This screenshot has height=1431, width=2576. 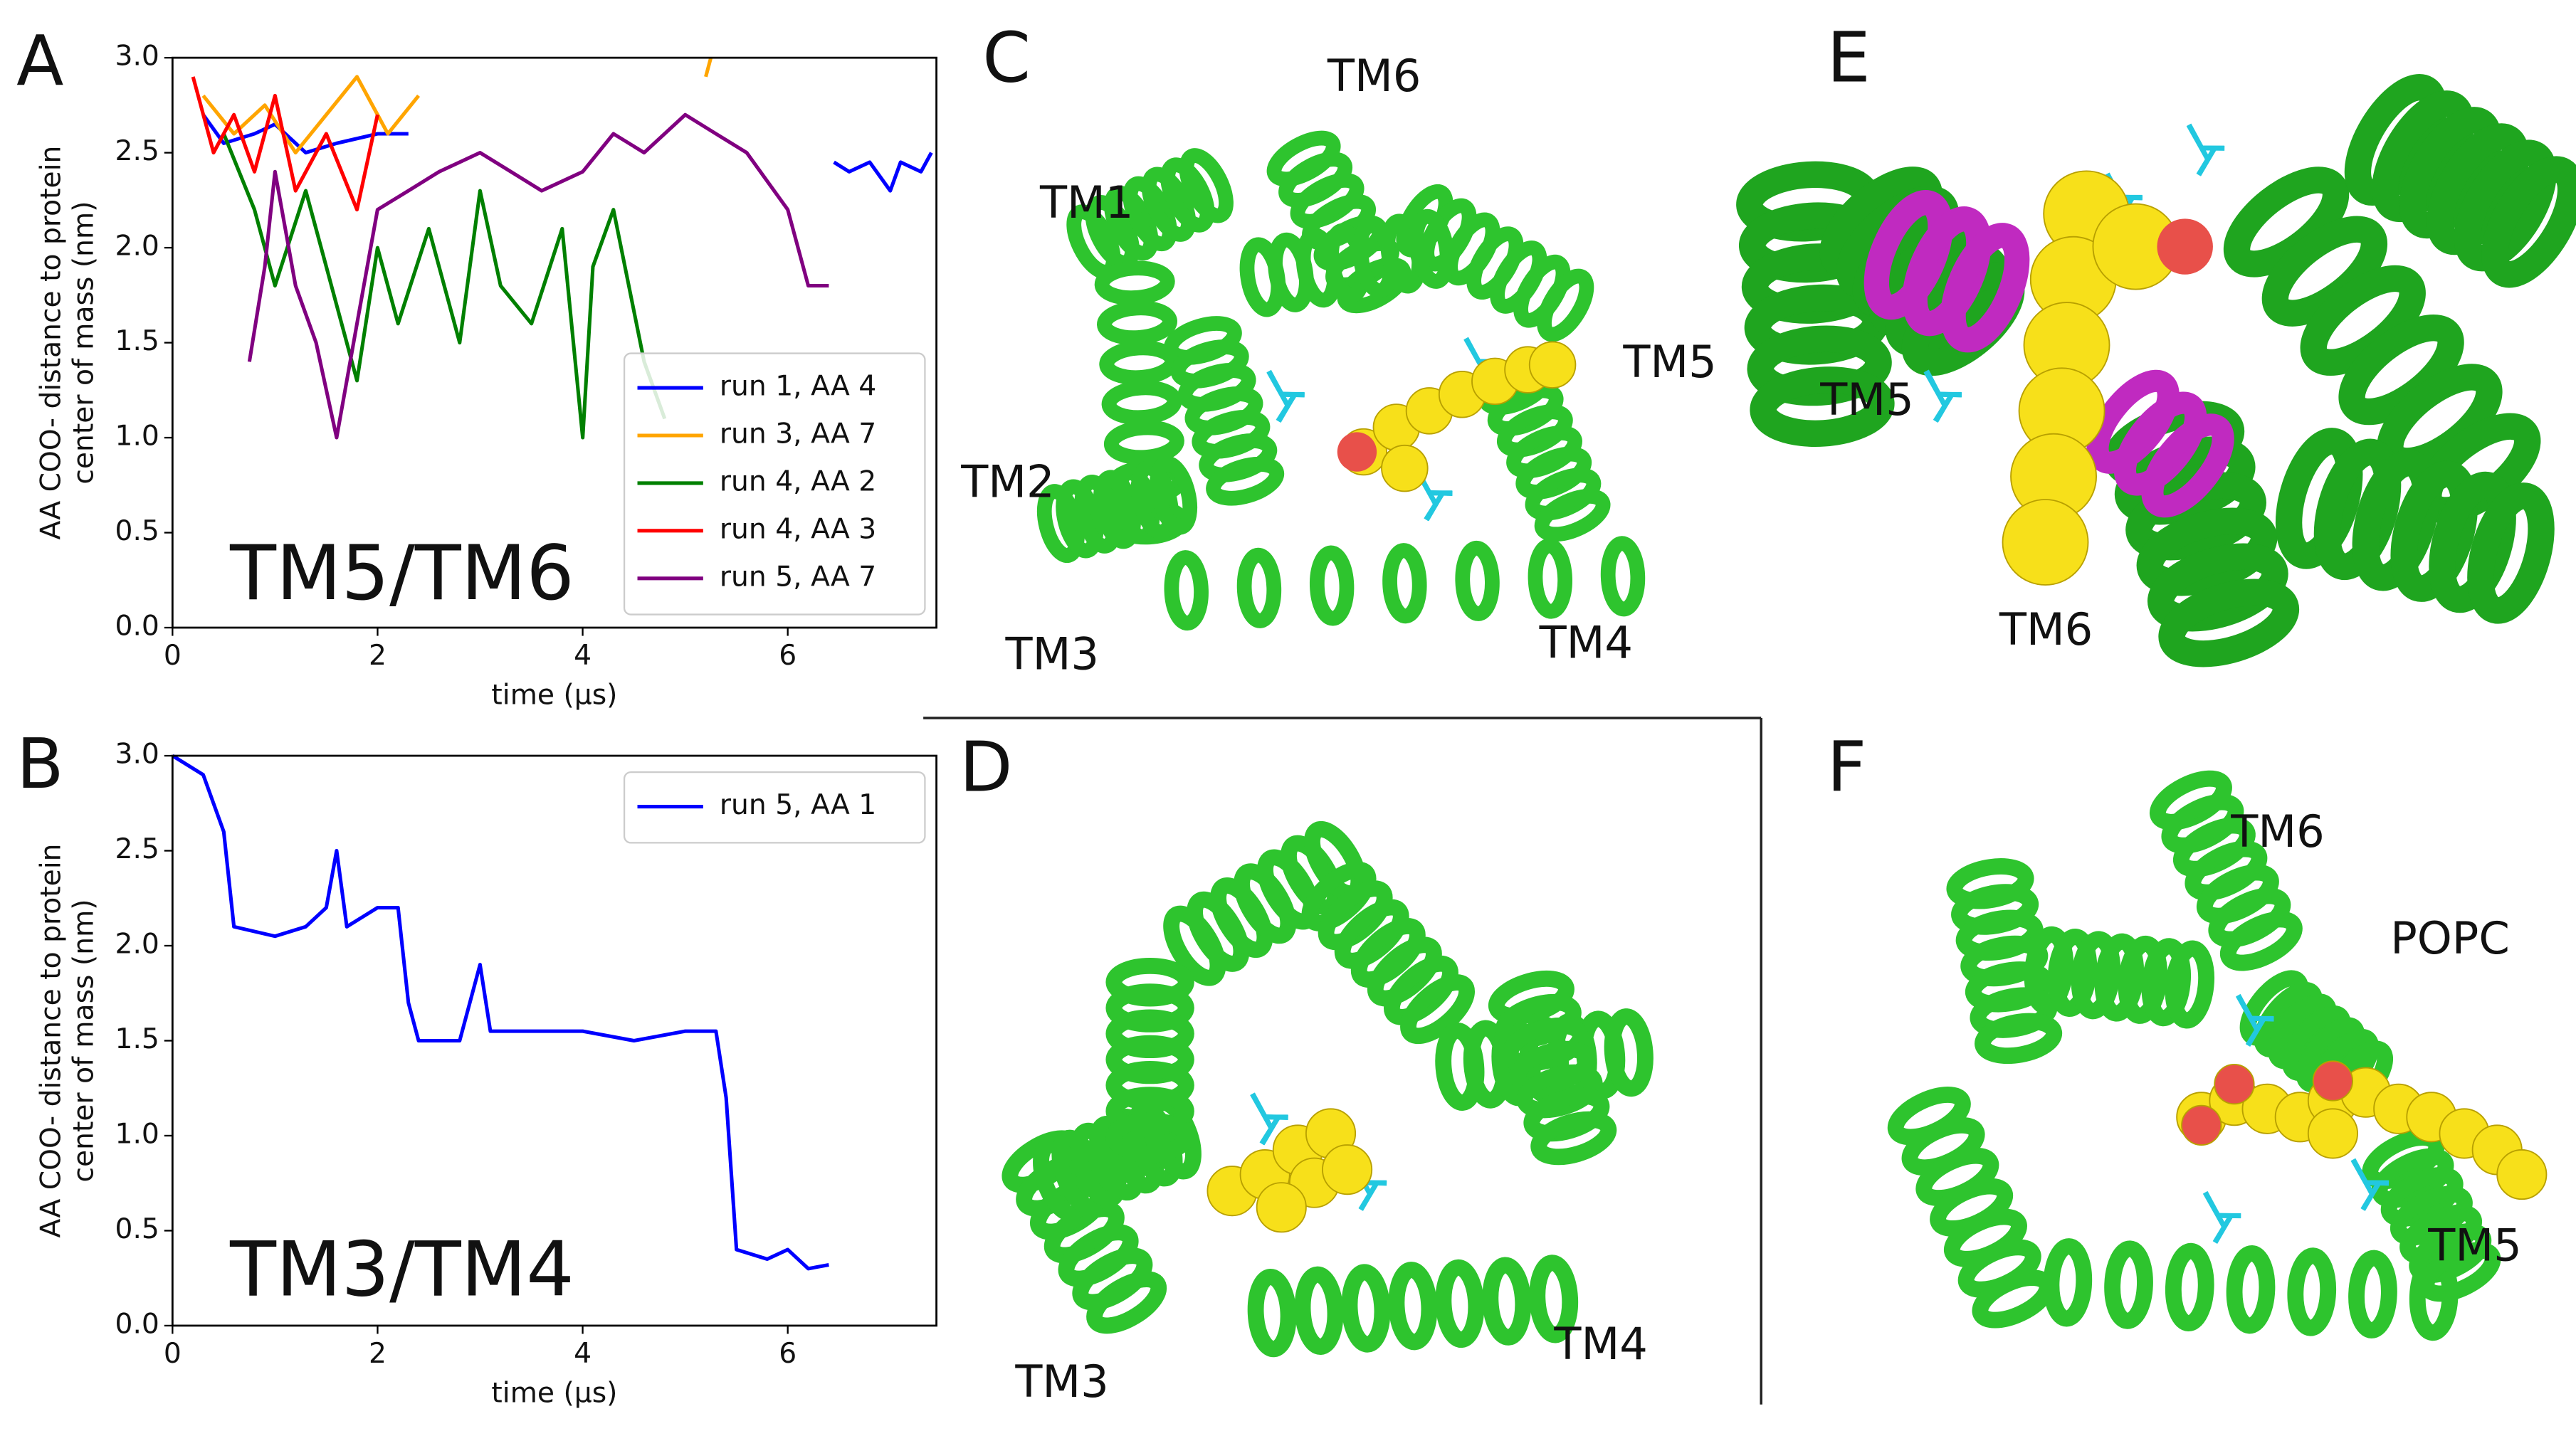 I want to click on panel-letter: A, so click(x=39, y=61).